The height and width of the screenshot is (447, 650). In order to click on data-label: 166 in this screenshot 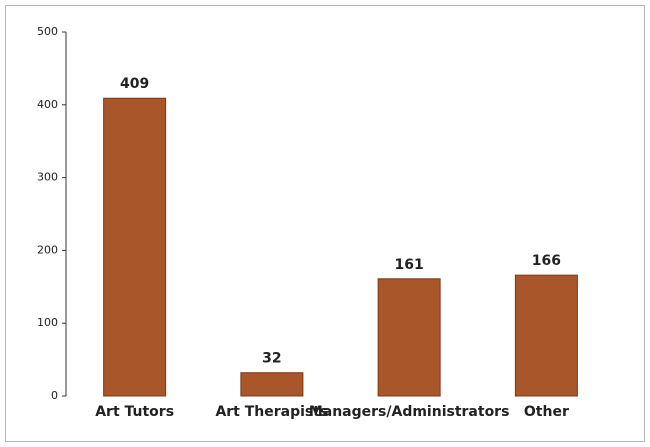, I will do `click(546, 261)`.